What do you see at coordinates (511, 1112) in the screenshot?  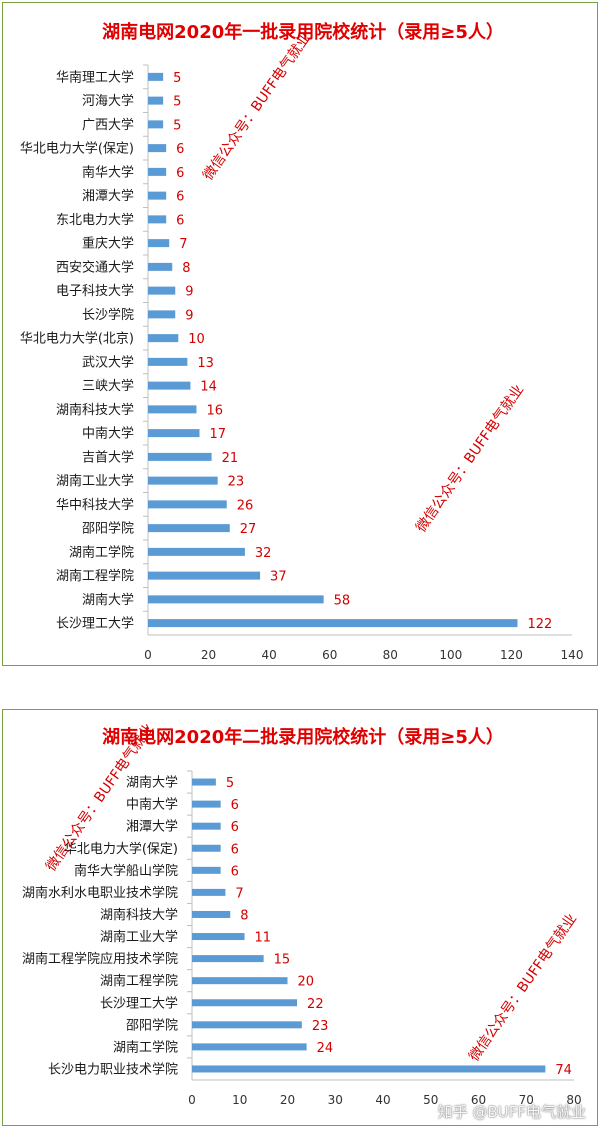 I see `footer-watermark: 知乎 @BUFF电气就业` at bounding box center [511, 1112].